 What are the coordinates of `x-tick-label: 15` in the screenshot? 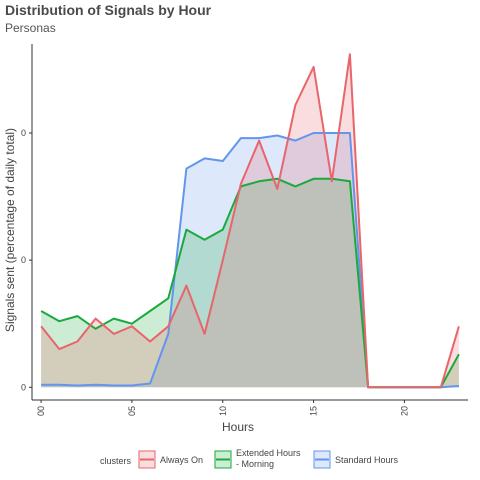 It's located at (314, 411).